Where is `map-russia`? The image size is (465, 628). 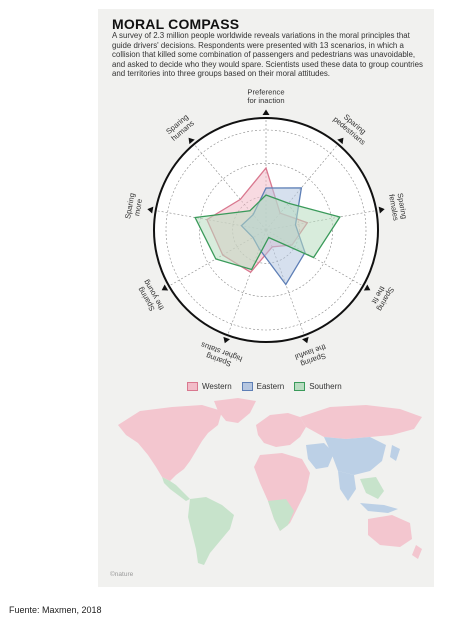 map-russia is located at coordinates (361, 422).